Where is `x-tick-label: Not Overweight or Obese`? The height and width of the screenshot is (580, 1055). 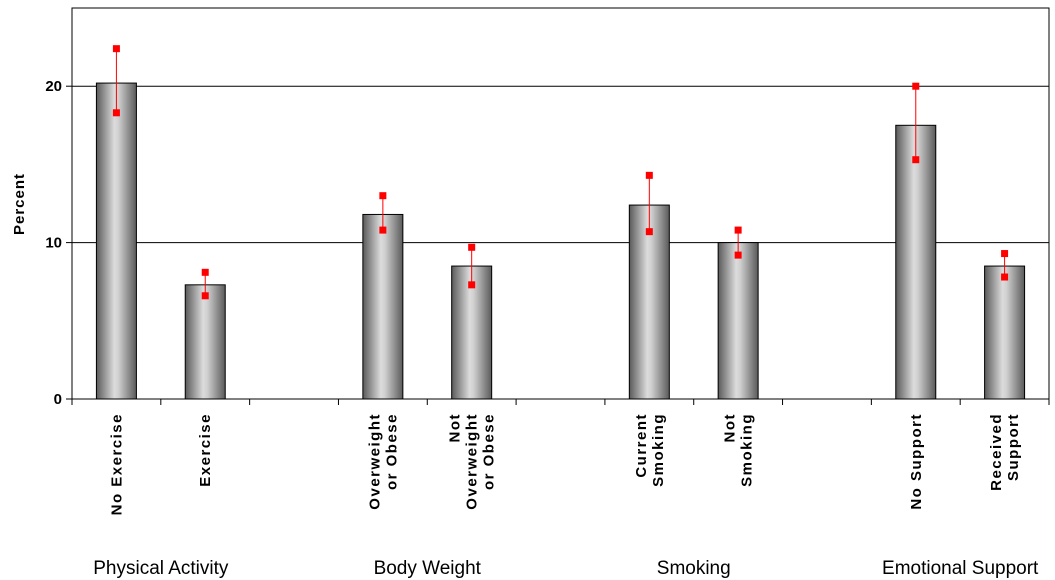
x-tick-label: Not Overweight or Obese is located at coordinates (472, 461).